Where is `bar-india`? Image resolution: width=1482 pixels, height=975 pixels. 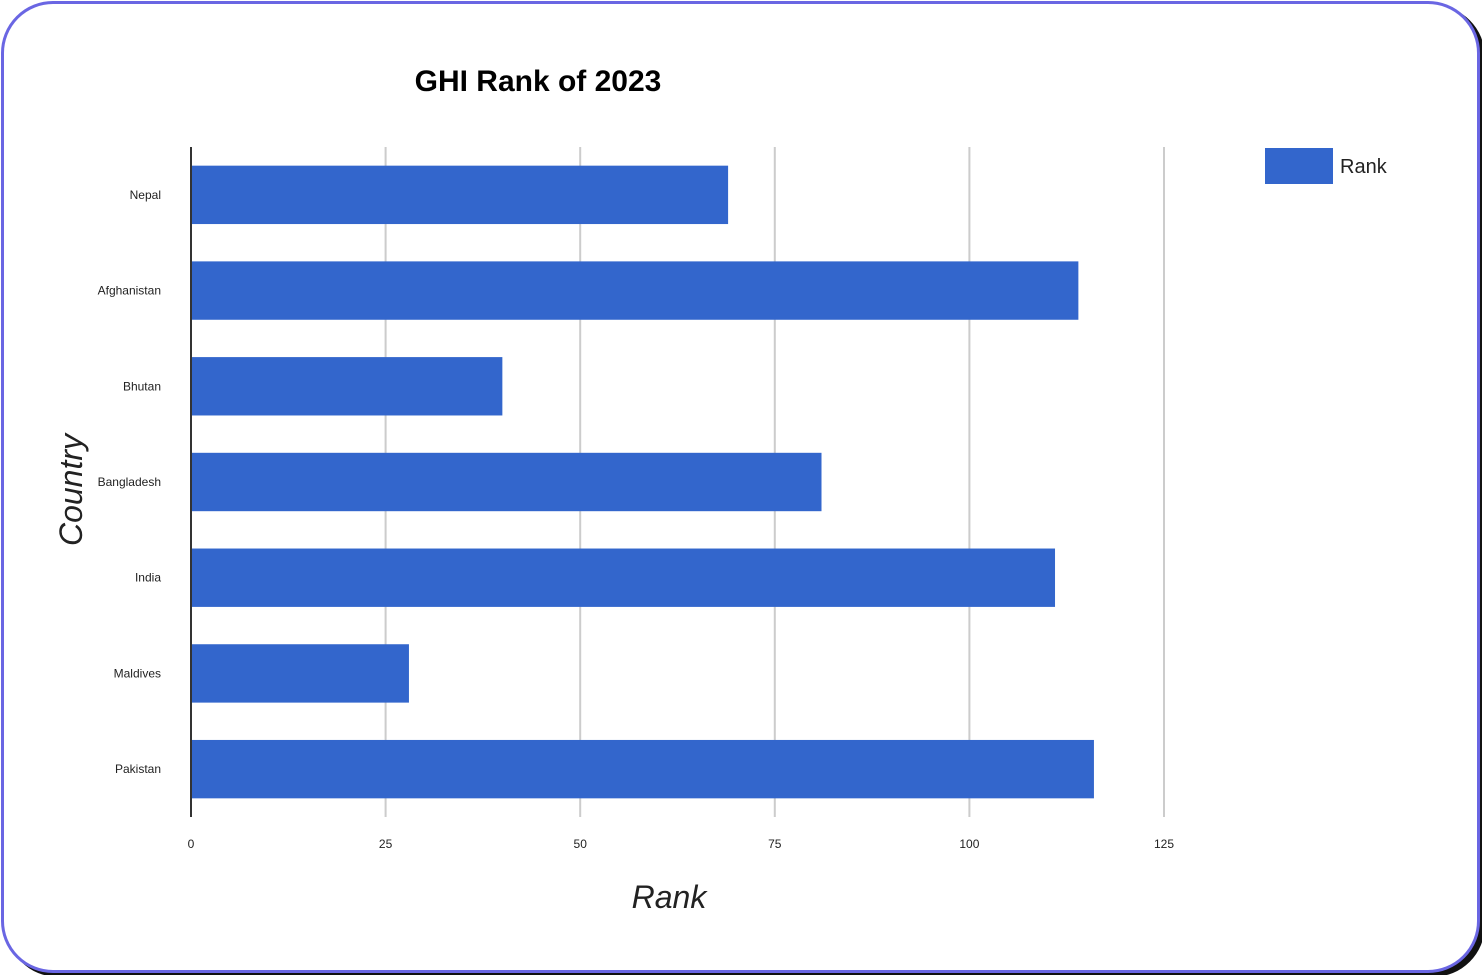
bar-india is located at coordinates (623, 577).